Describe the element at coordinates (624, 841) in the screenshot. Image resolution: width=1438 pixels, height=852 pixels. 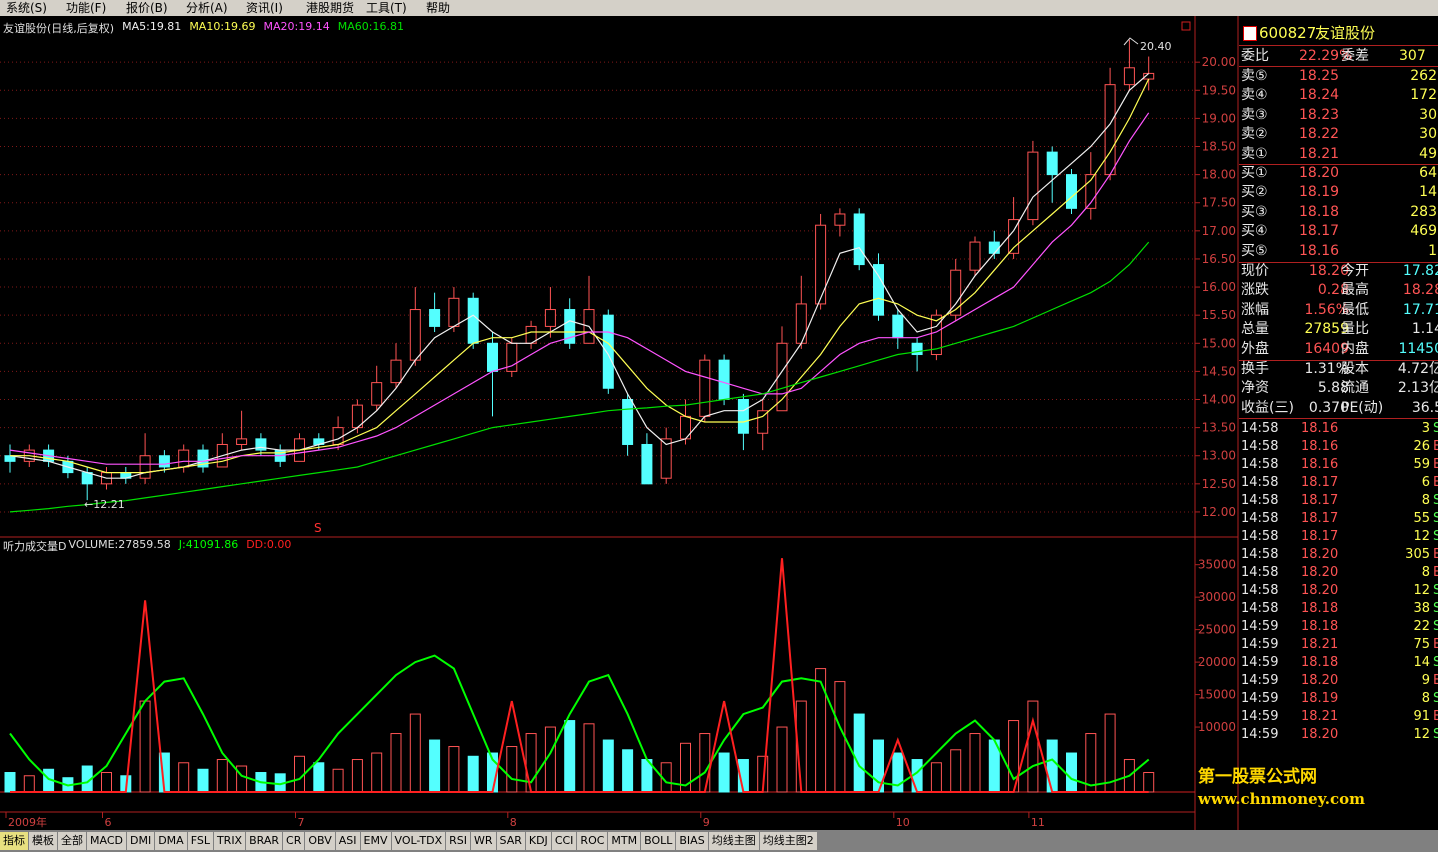
I see `indicator-tab: MTM` at that location.